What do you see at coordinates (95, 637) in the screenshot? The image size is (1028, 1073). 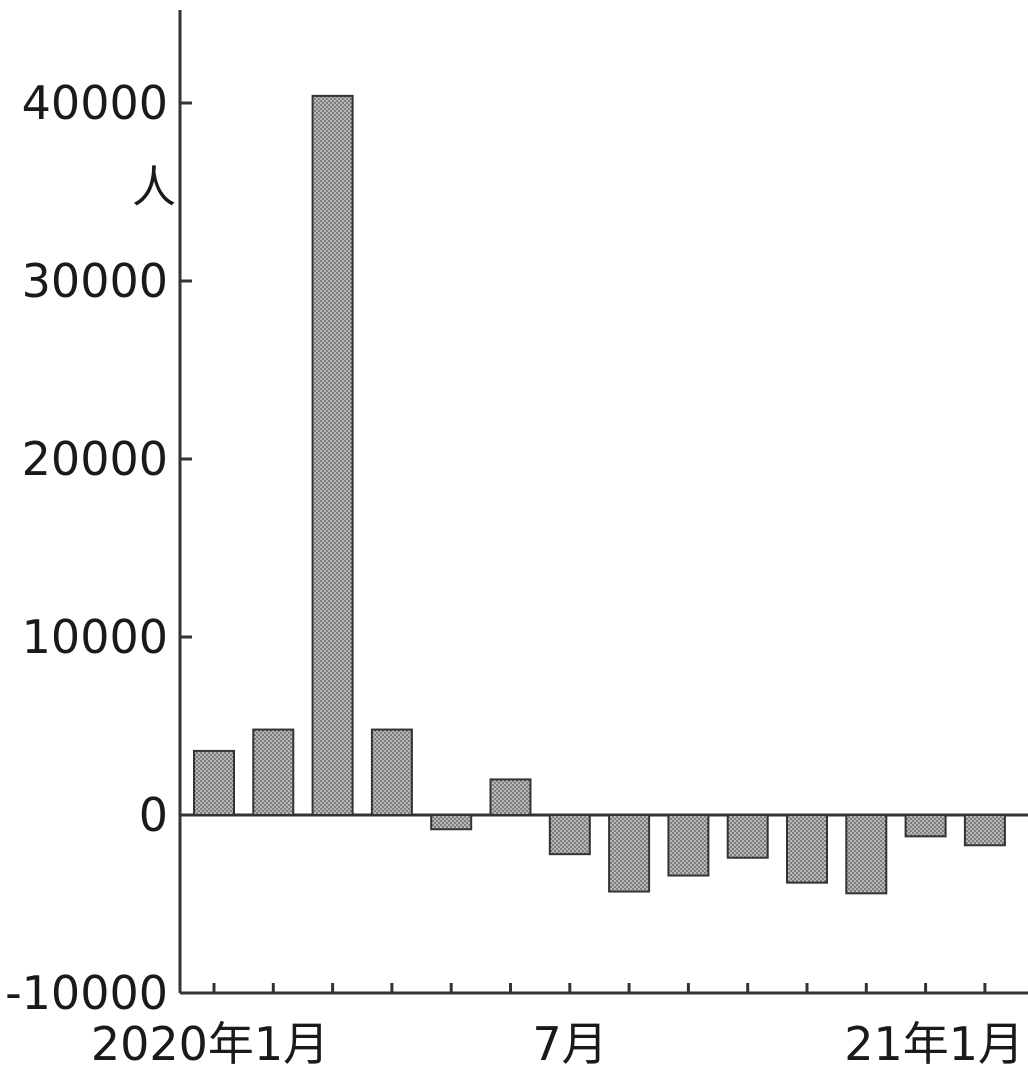 I see `y-tick-label: 10000` at bounding box center [95, 637].